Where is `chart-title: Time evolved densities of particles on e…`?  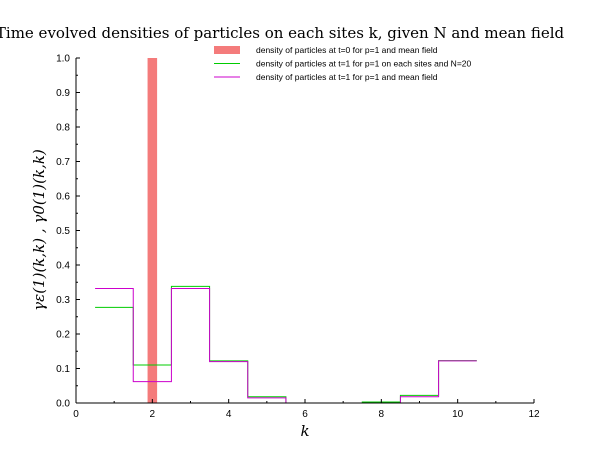 chart-title: Time evolved densities of particles on e… is located at coordinates (282, 33).